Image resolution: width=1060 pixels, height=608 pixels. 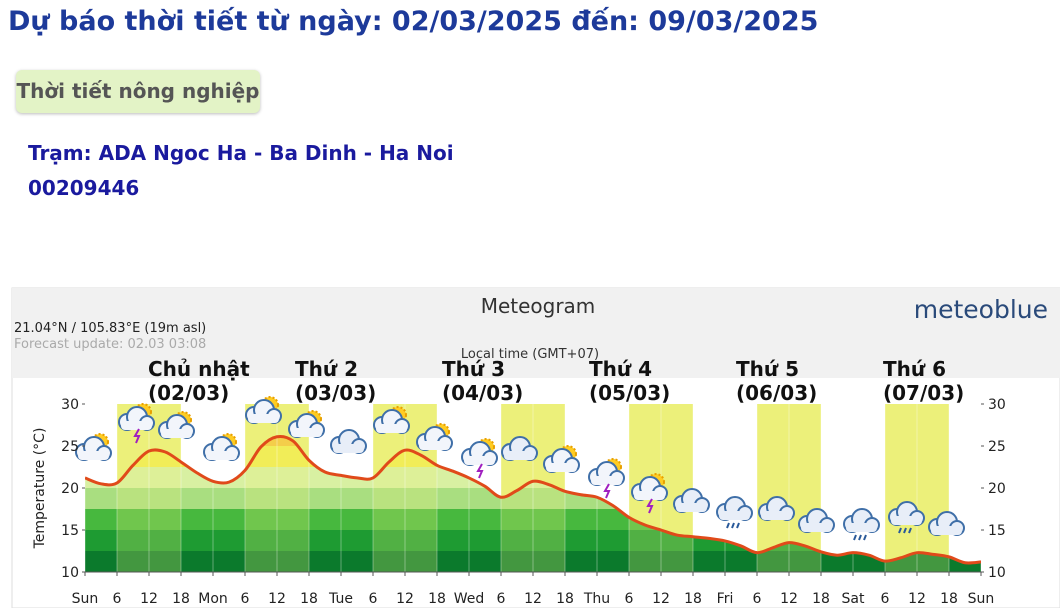 I want to click on x-tick-label: Wed, so click(x=469, y=599).